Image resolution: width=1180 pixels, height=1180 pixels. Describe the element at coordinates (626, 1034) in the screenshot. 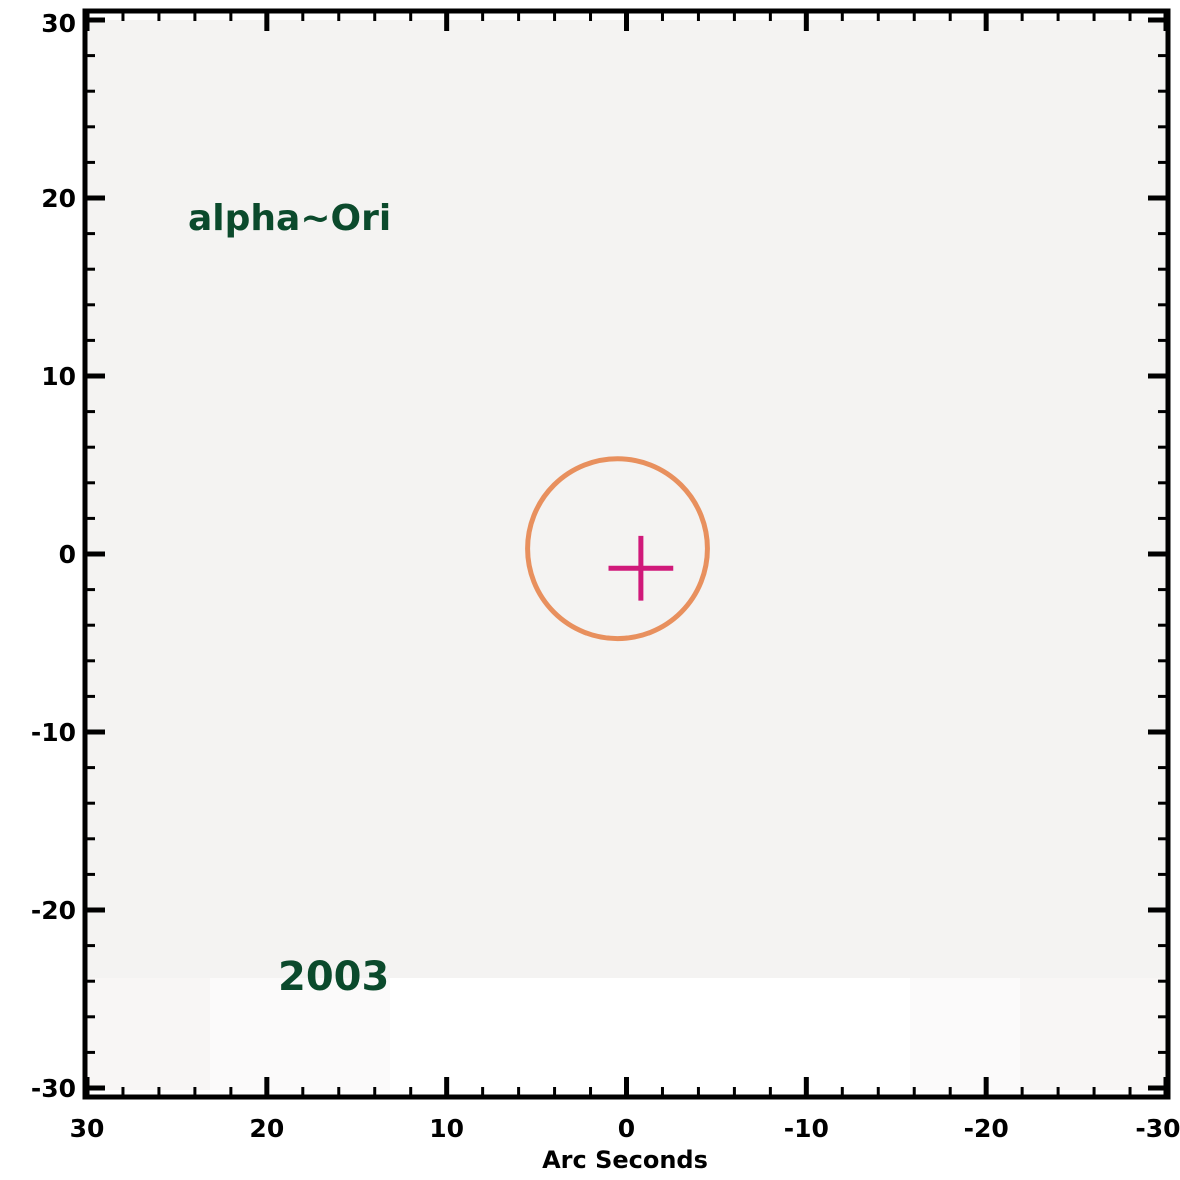

I see `bottom-band` at that location.